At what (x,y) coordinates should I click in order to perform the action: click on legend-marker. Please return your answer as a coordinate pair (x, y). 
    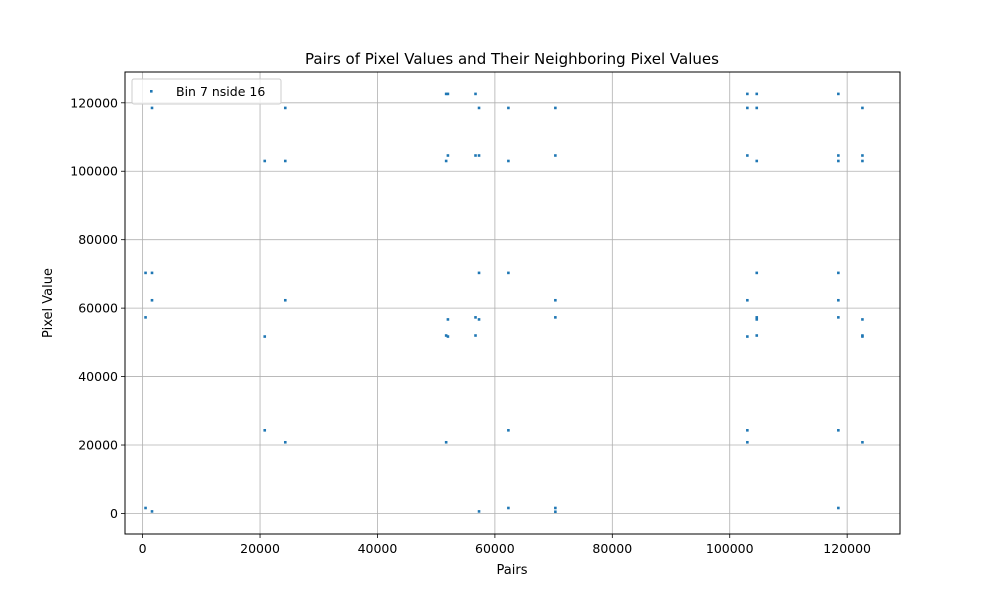
    Looking at the image, I should click on (151, 91).